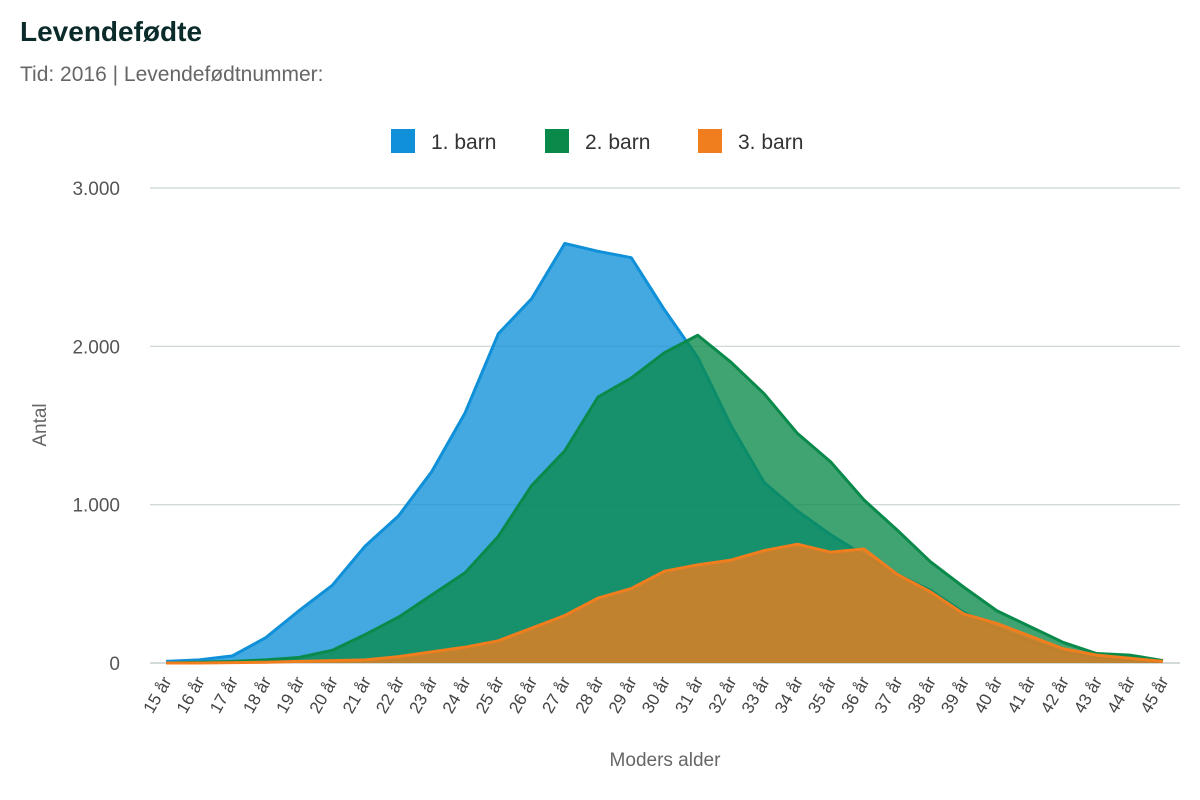 Image resolution: width=1200 pixels, height=800 pixels. Describe the element at coordinates (1088, 694) in the screenshot. I see `x-tick-label: 43 år` at that location.